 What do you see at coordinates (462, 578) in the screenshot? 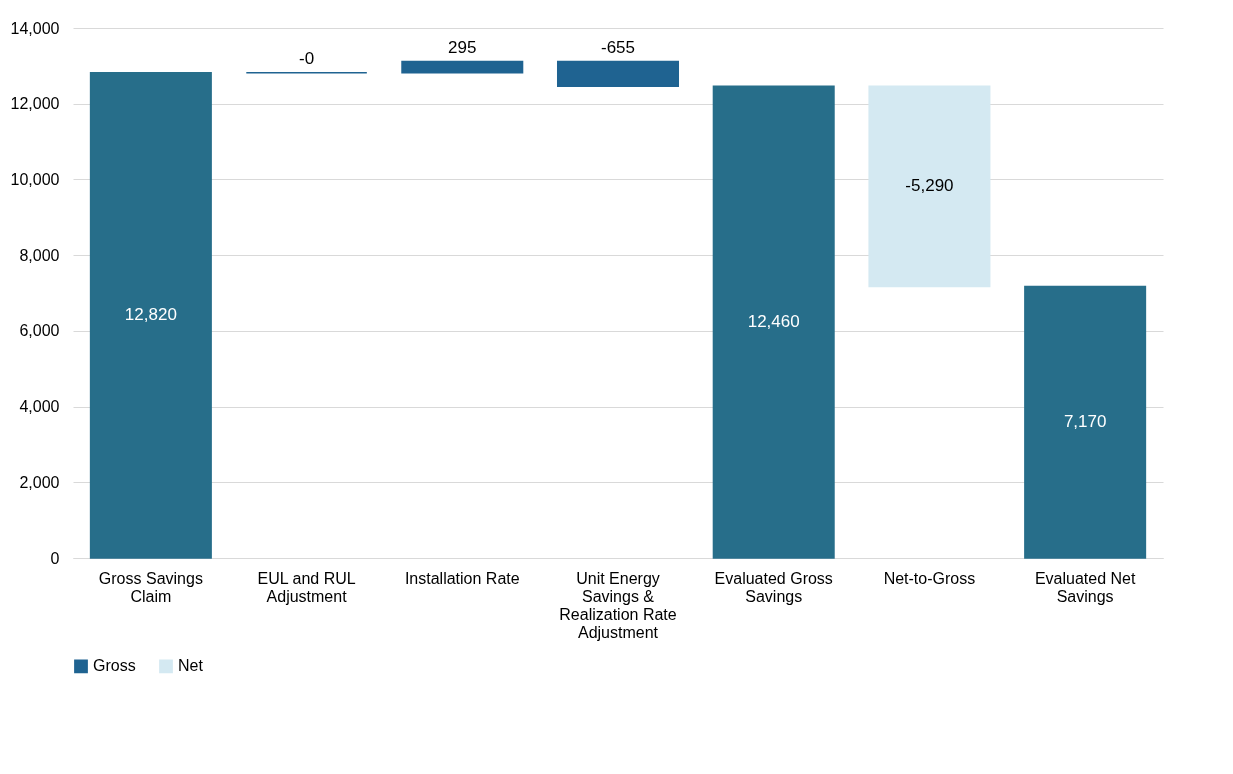
I see `x-tick-label: Installation Rate` at bounding box center [462, 578].